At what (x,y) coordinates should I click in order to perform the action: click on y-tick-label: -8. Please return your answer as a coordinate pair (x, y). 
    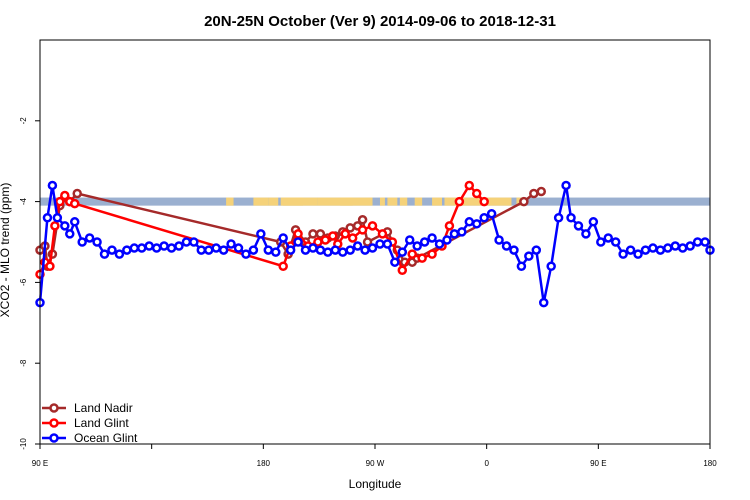
    Looking at the image, I should click on (23, 363).